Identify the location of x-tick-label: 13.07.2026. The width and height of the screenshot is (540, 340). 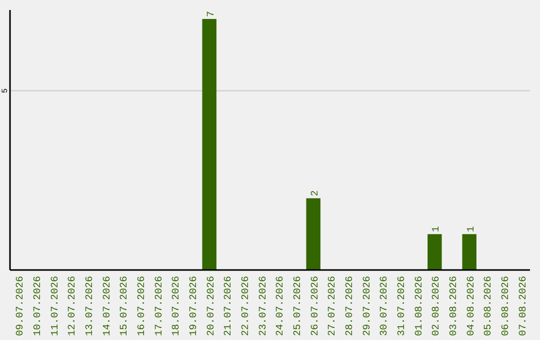
(90, 306).